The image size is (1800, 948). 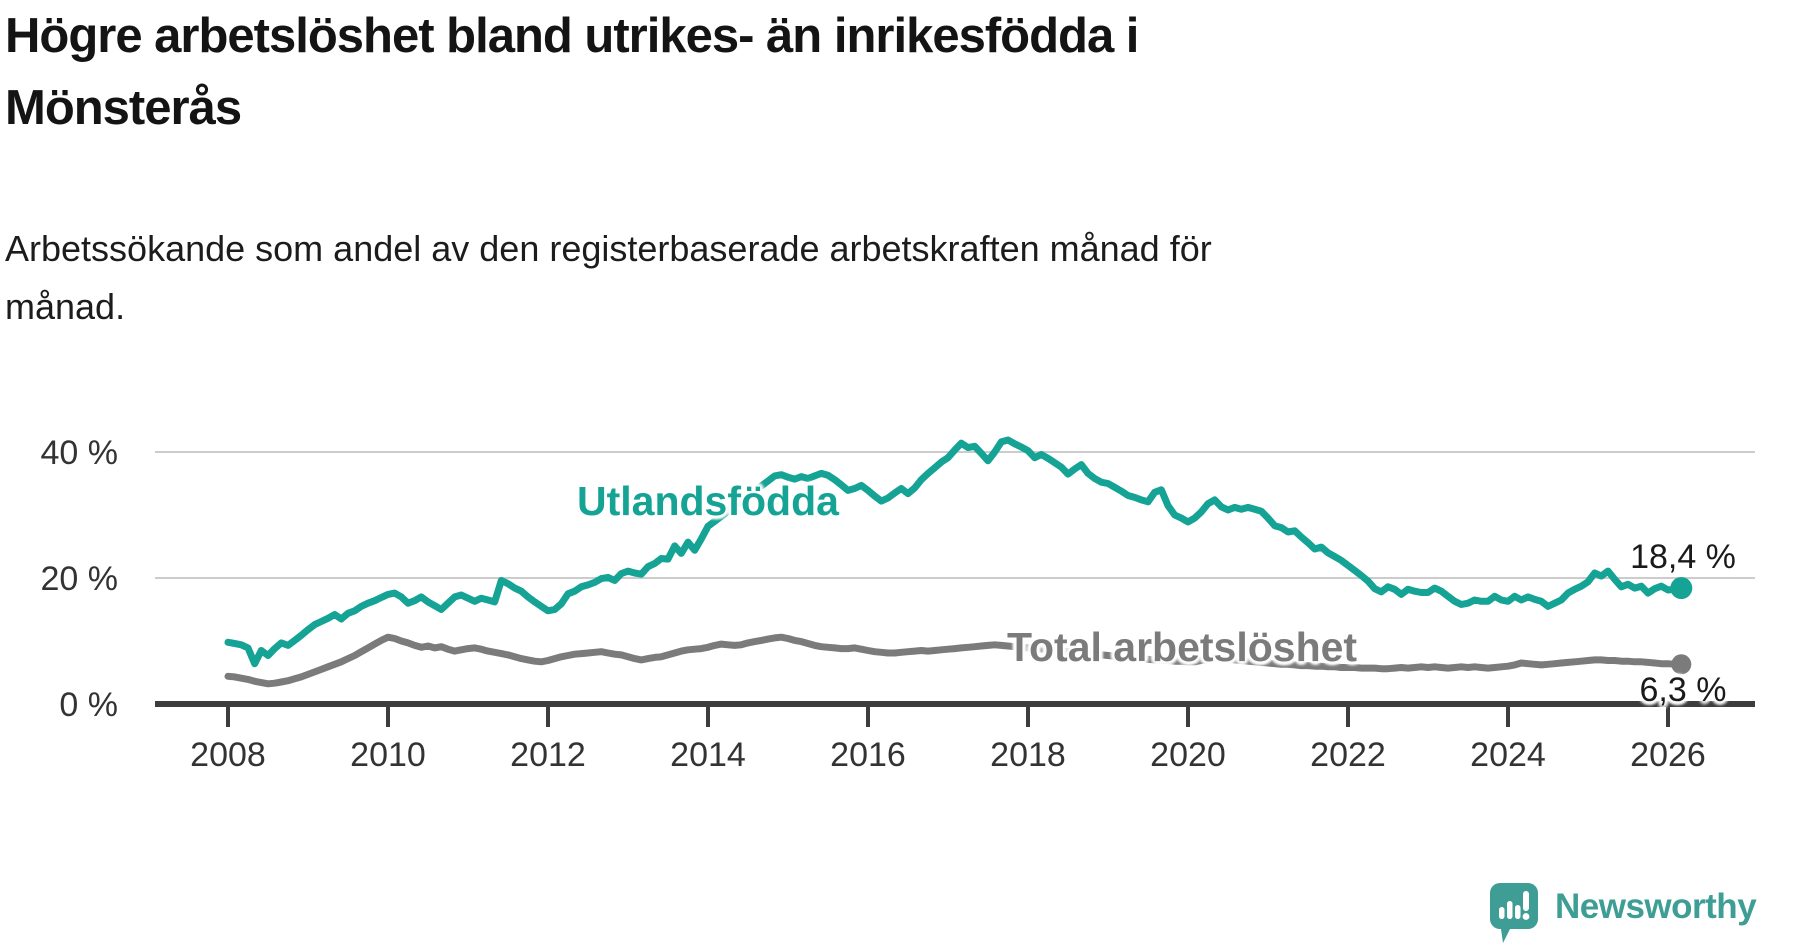 What do you see at coordinates (548, 755) in the screenshot?
I see `x-axis-label-2012: 2012` at bounding box center [548, 755].